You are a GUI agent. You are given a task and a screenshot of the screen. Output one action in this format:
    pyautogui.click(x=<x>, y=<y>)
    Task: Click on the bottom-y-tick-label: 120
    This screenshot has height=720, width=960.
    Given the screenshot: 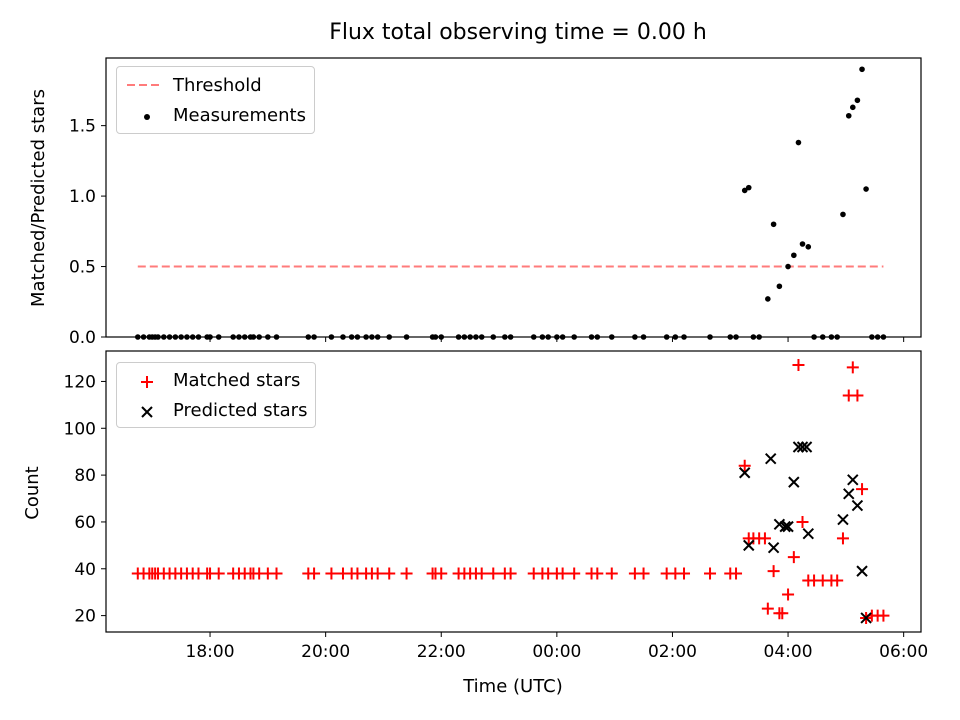 What is the action you would take?
    pyautogui.click(x=80, y=382)
    